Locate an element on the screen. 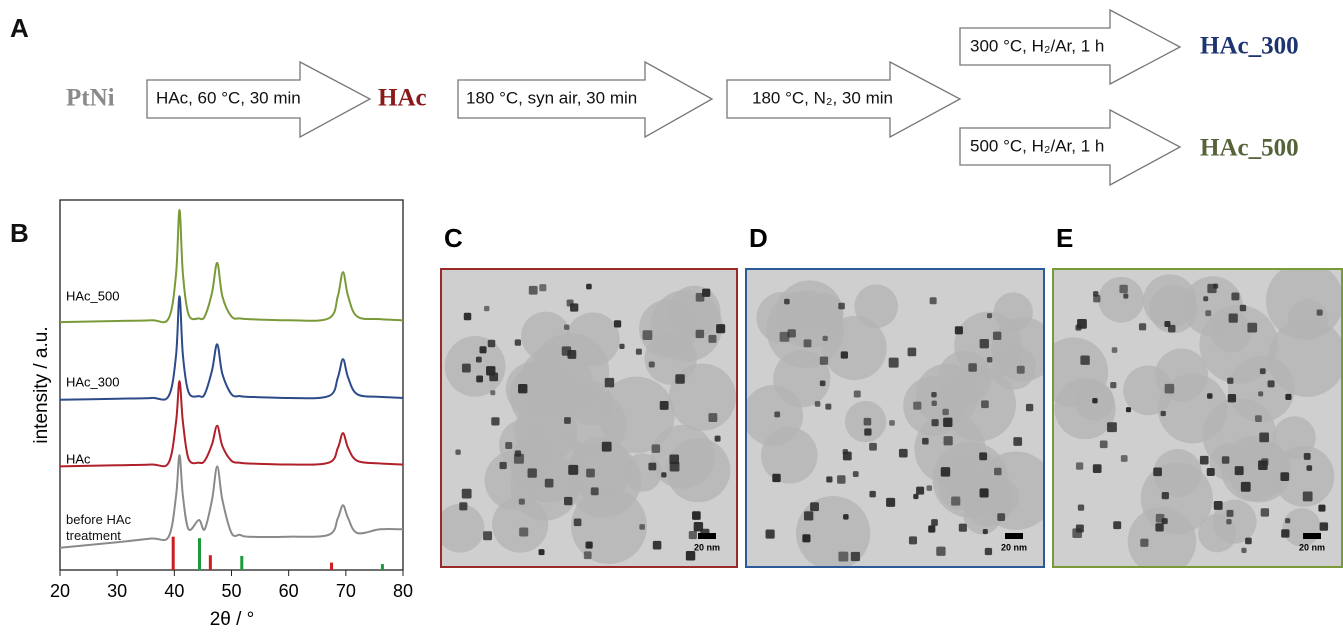 Image resolution: width=1343 pixels, height=640 pixels. panel-border is located at coordinates (1197, 418).